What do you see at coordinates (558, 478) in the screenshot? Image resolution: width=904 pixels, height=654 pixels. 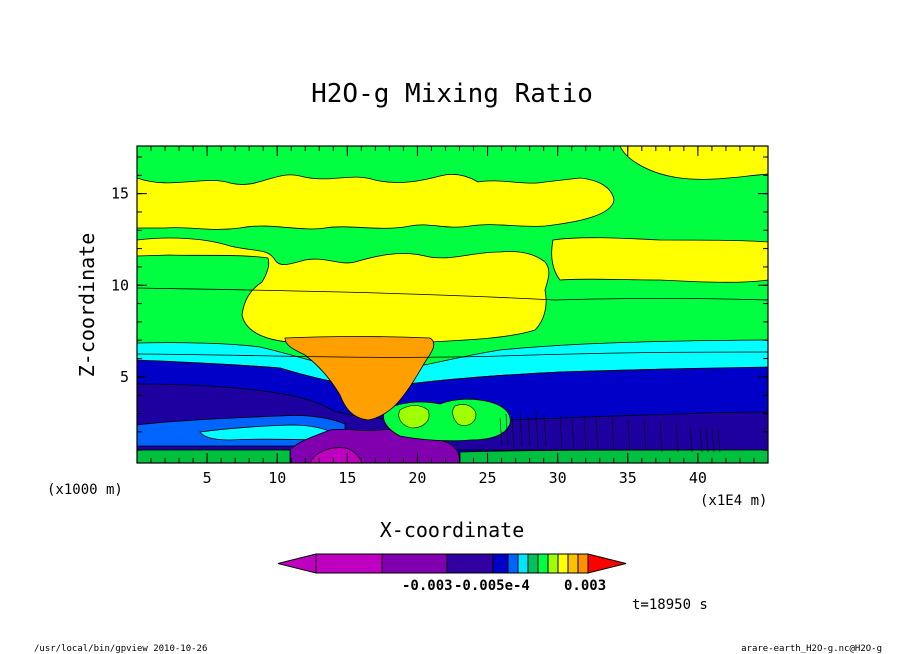 I see `x-tick-label: 30` at bounding box center [558, 478].